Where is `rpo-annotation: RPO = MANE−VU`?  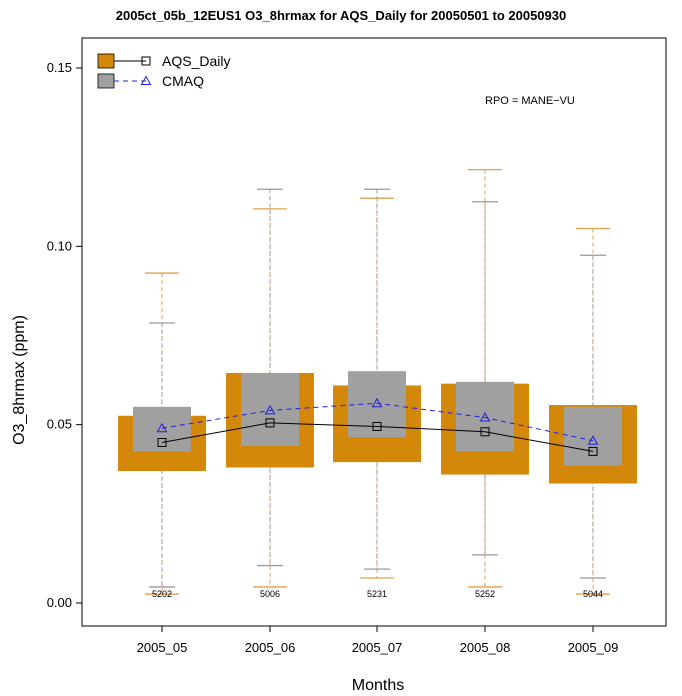
rpo-annotation: RPO = MANE−VU is located at coordinates (530, 101).